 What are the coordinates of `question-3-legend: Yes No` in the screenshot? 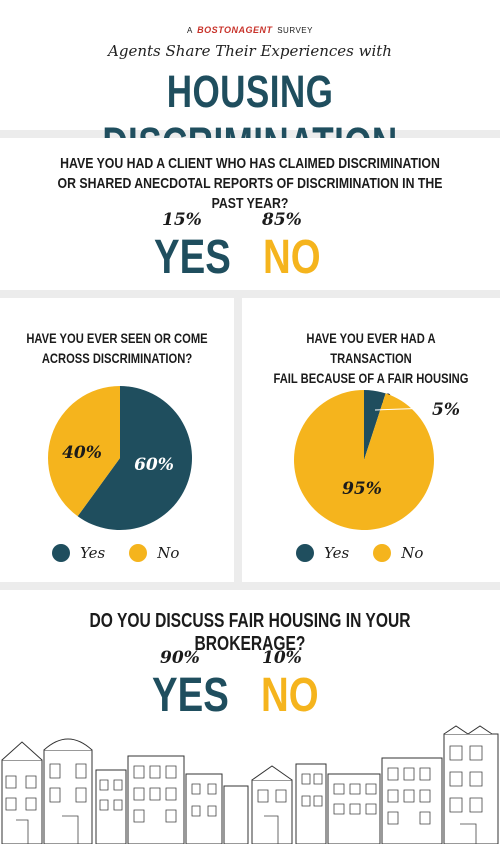 It's located at (371, 553).